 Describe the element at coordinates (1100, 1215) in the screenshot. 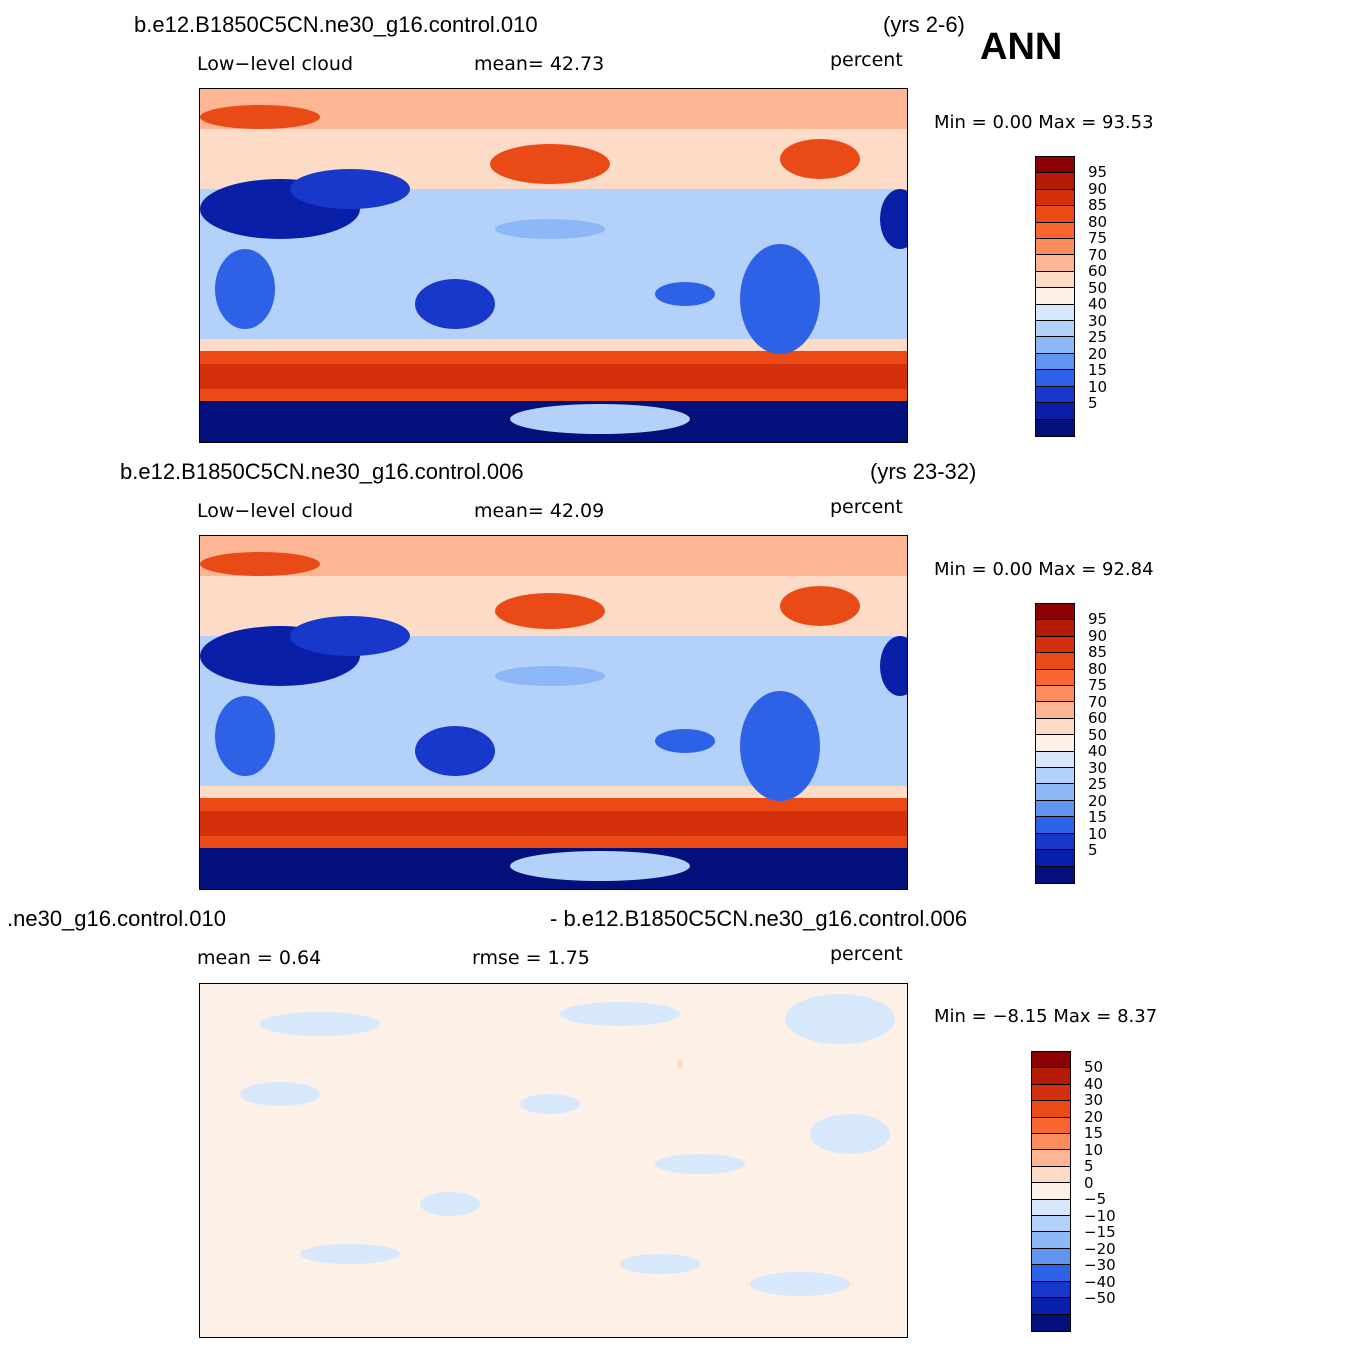

I see `colorbar-tick-label: −10` at that location.